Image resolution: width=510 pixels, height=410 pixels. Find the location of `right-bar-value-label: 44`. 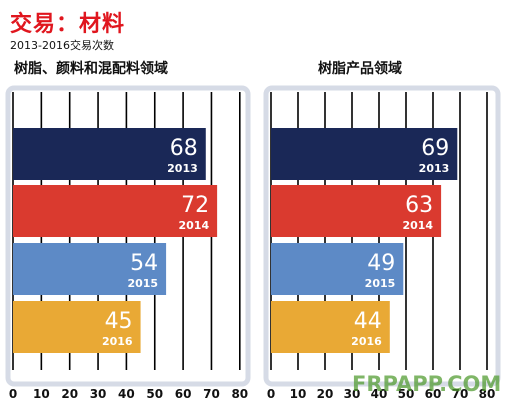

right-bar-value-label: 44 is located at coordinates (368, 321).